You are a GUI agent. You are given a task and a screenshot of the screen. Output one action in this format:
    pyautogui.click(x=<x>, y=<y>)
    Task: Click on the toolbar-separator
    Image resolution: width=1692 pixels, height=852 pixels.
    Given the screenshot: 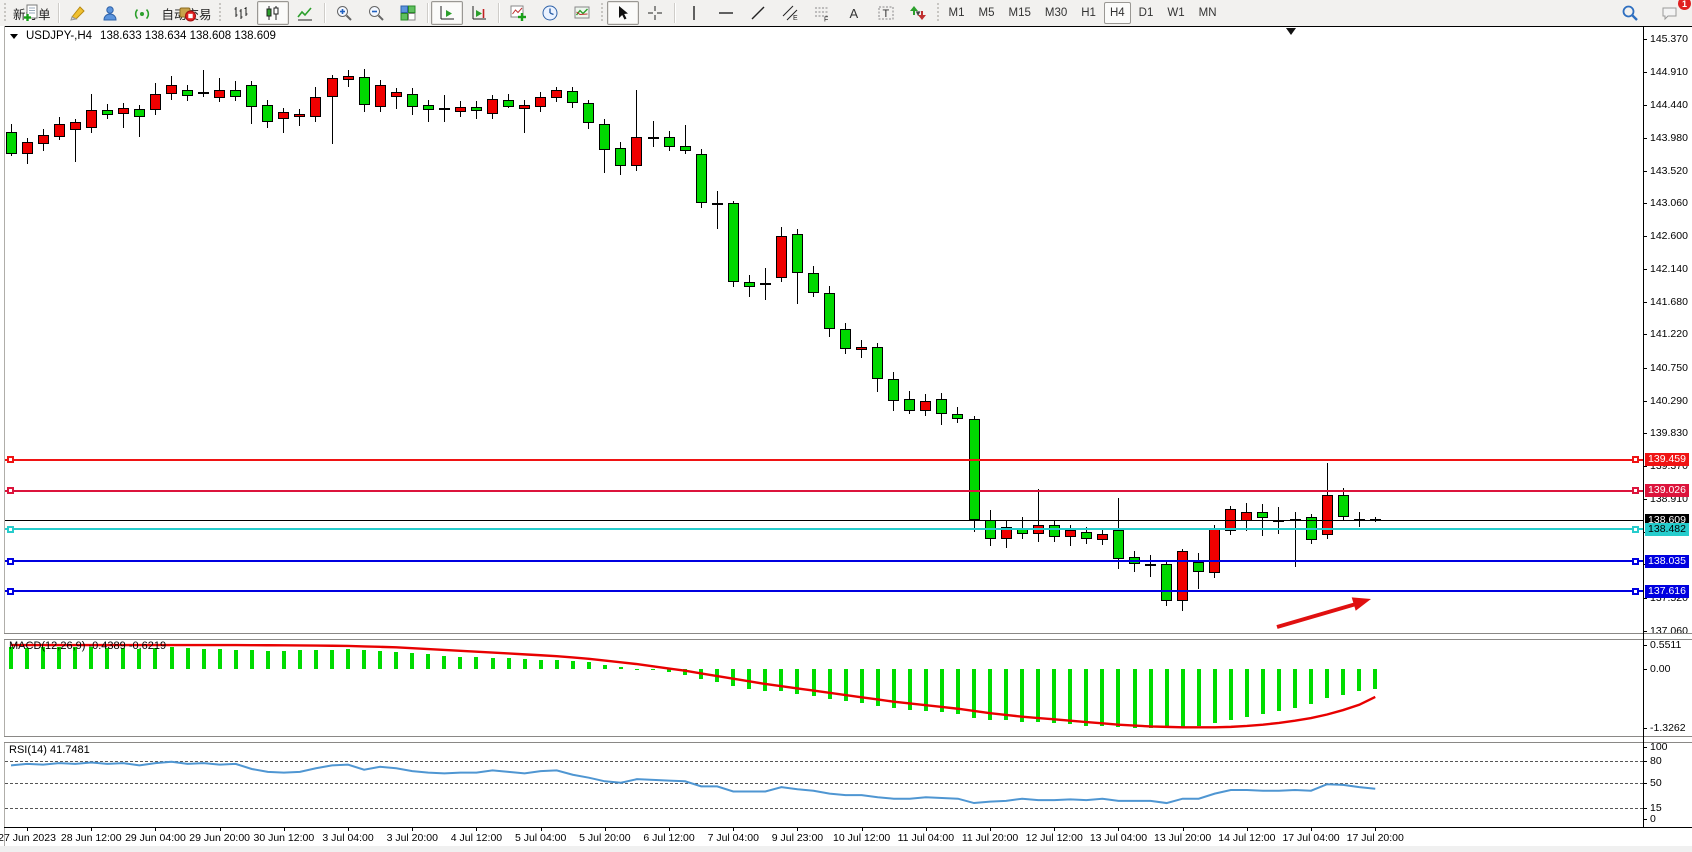 What is the action you would take?
    pyautogui.click(x=58, y=13)
    